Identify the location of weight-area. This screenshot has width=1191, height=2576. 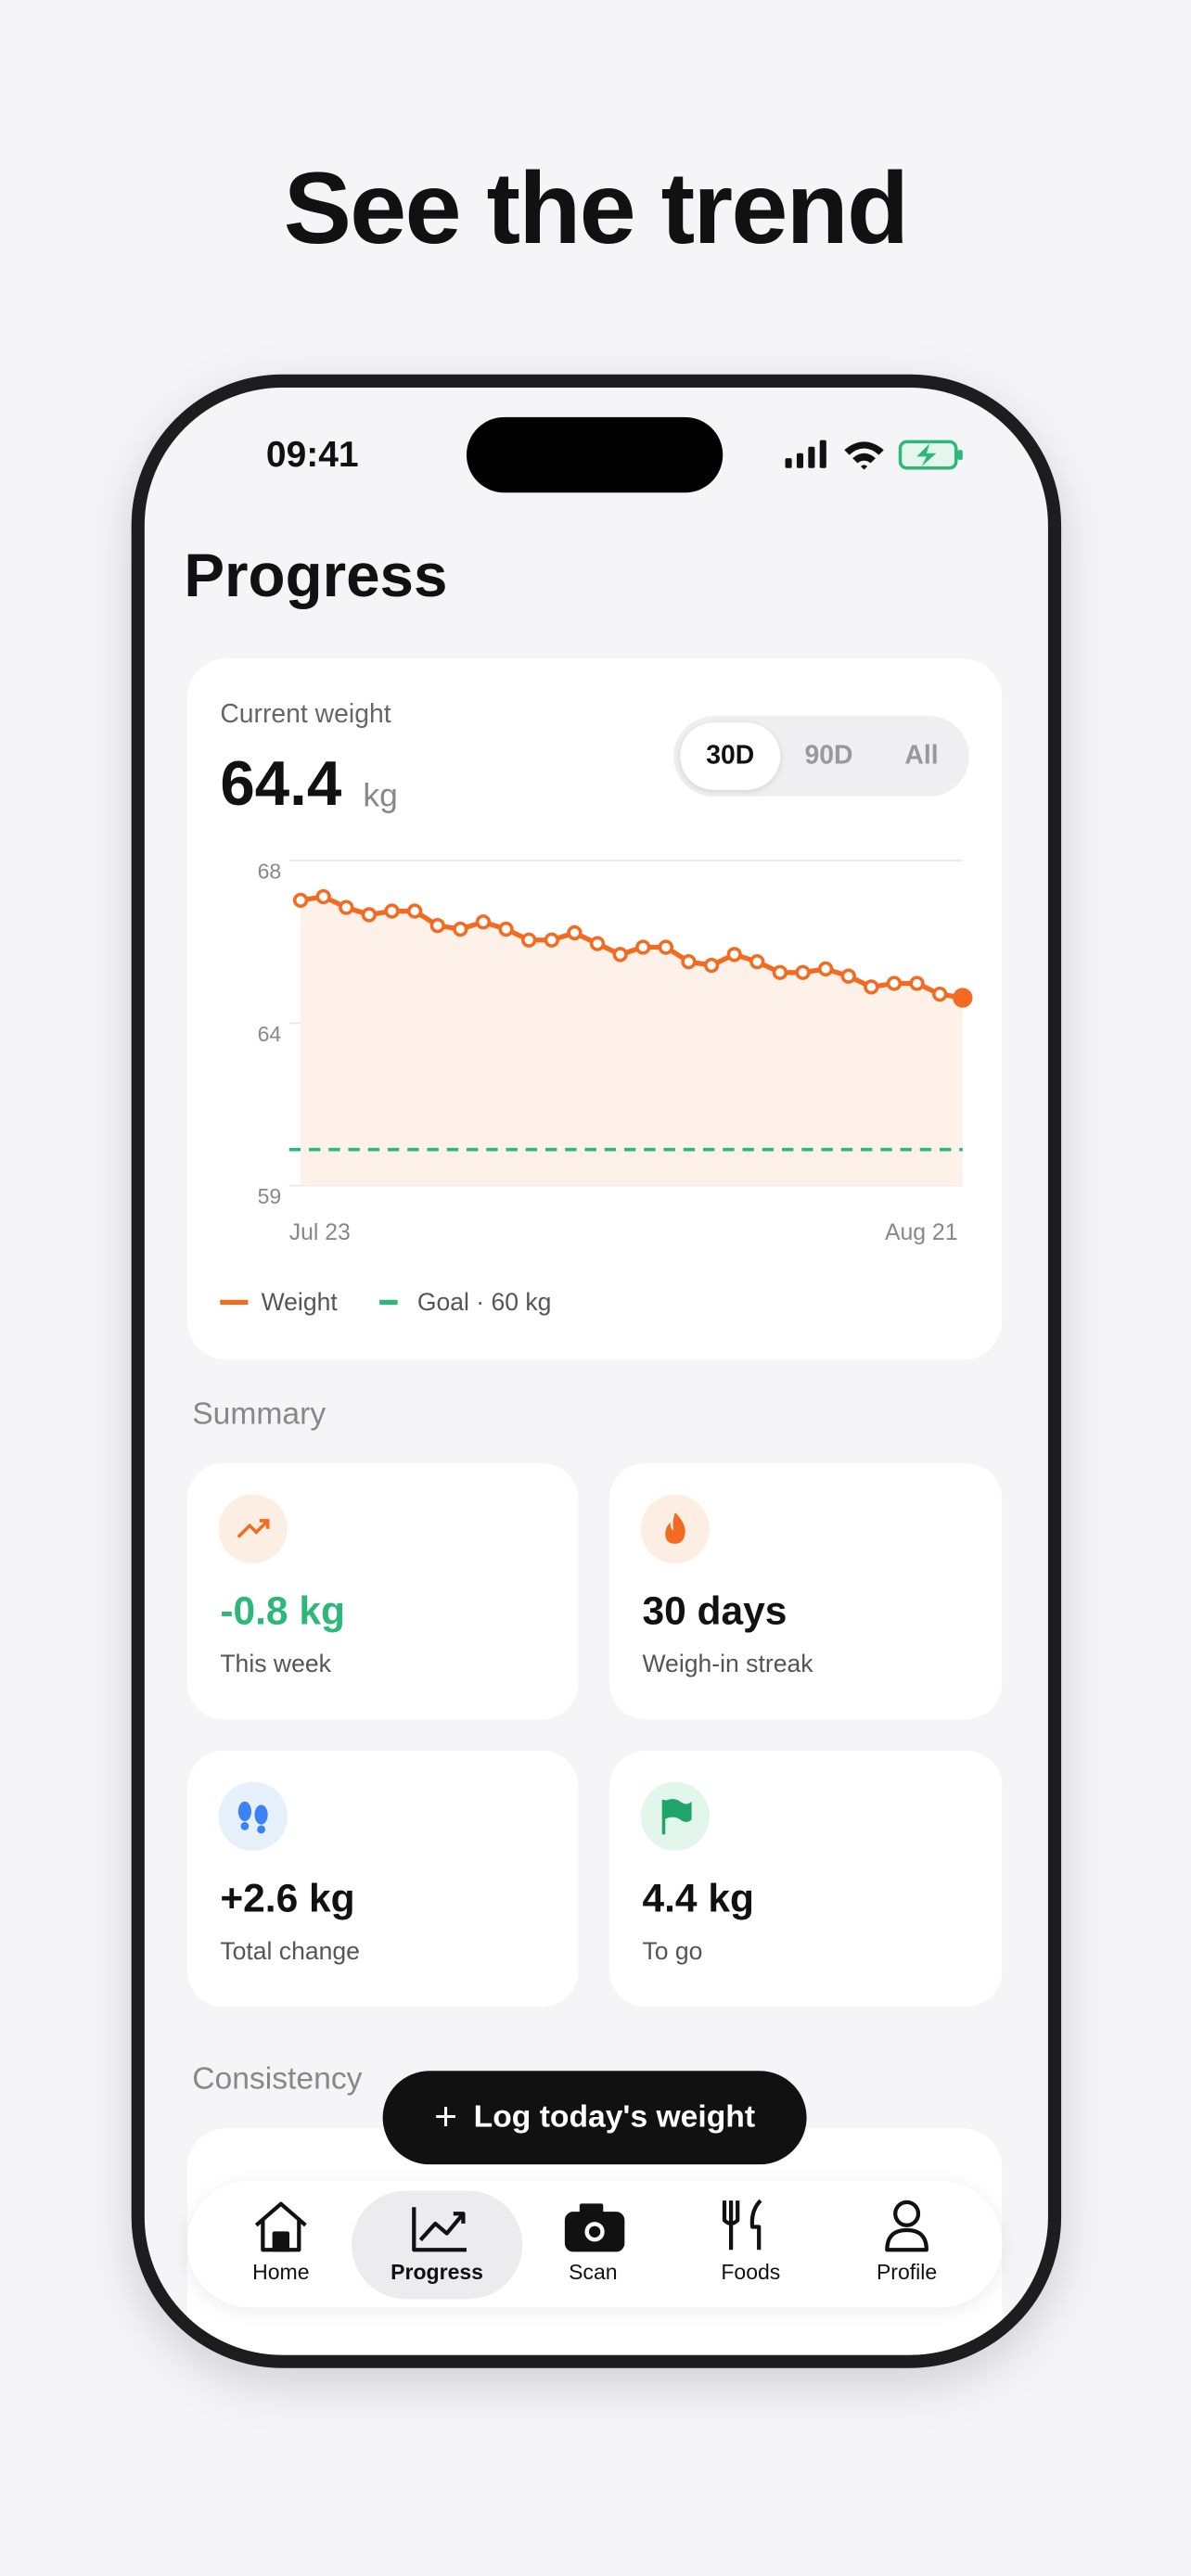
(632, 1041).